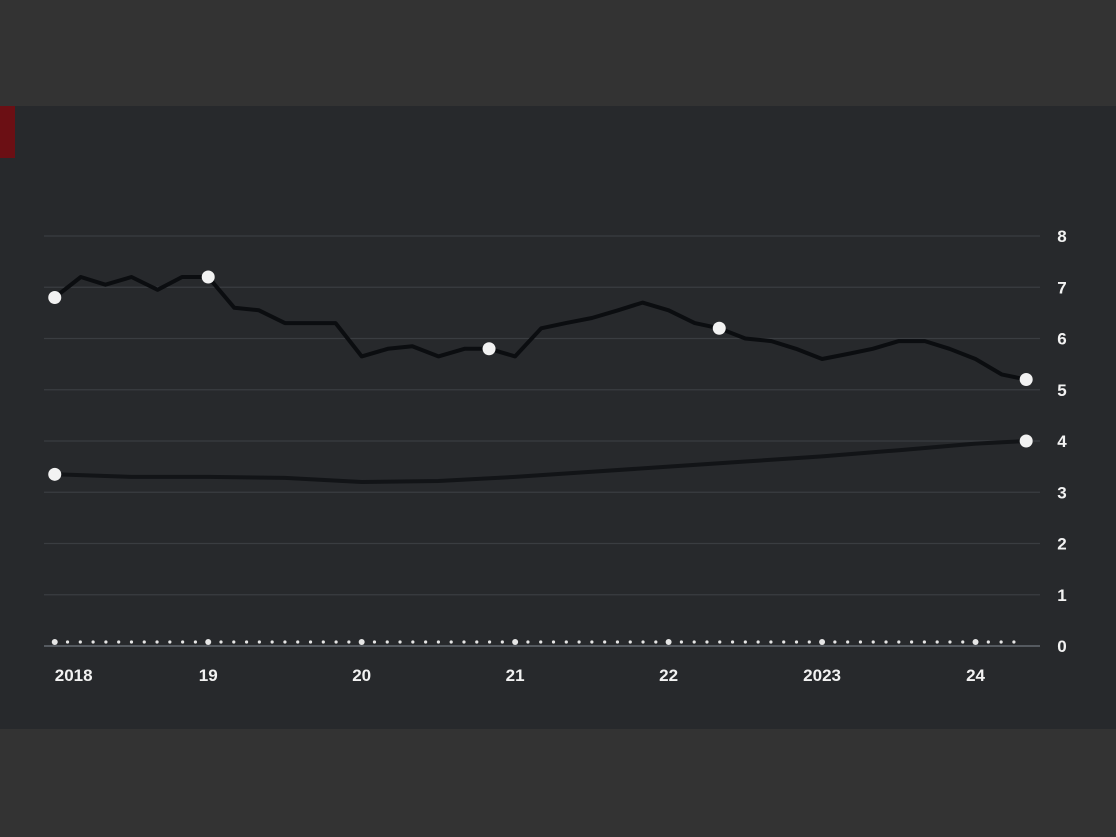  Describe the element at coordinates (1061, 646) in the screenshot. I see `y-tick-label: 0` at that location.